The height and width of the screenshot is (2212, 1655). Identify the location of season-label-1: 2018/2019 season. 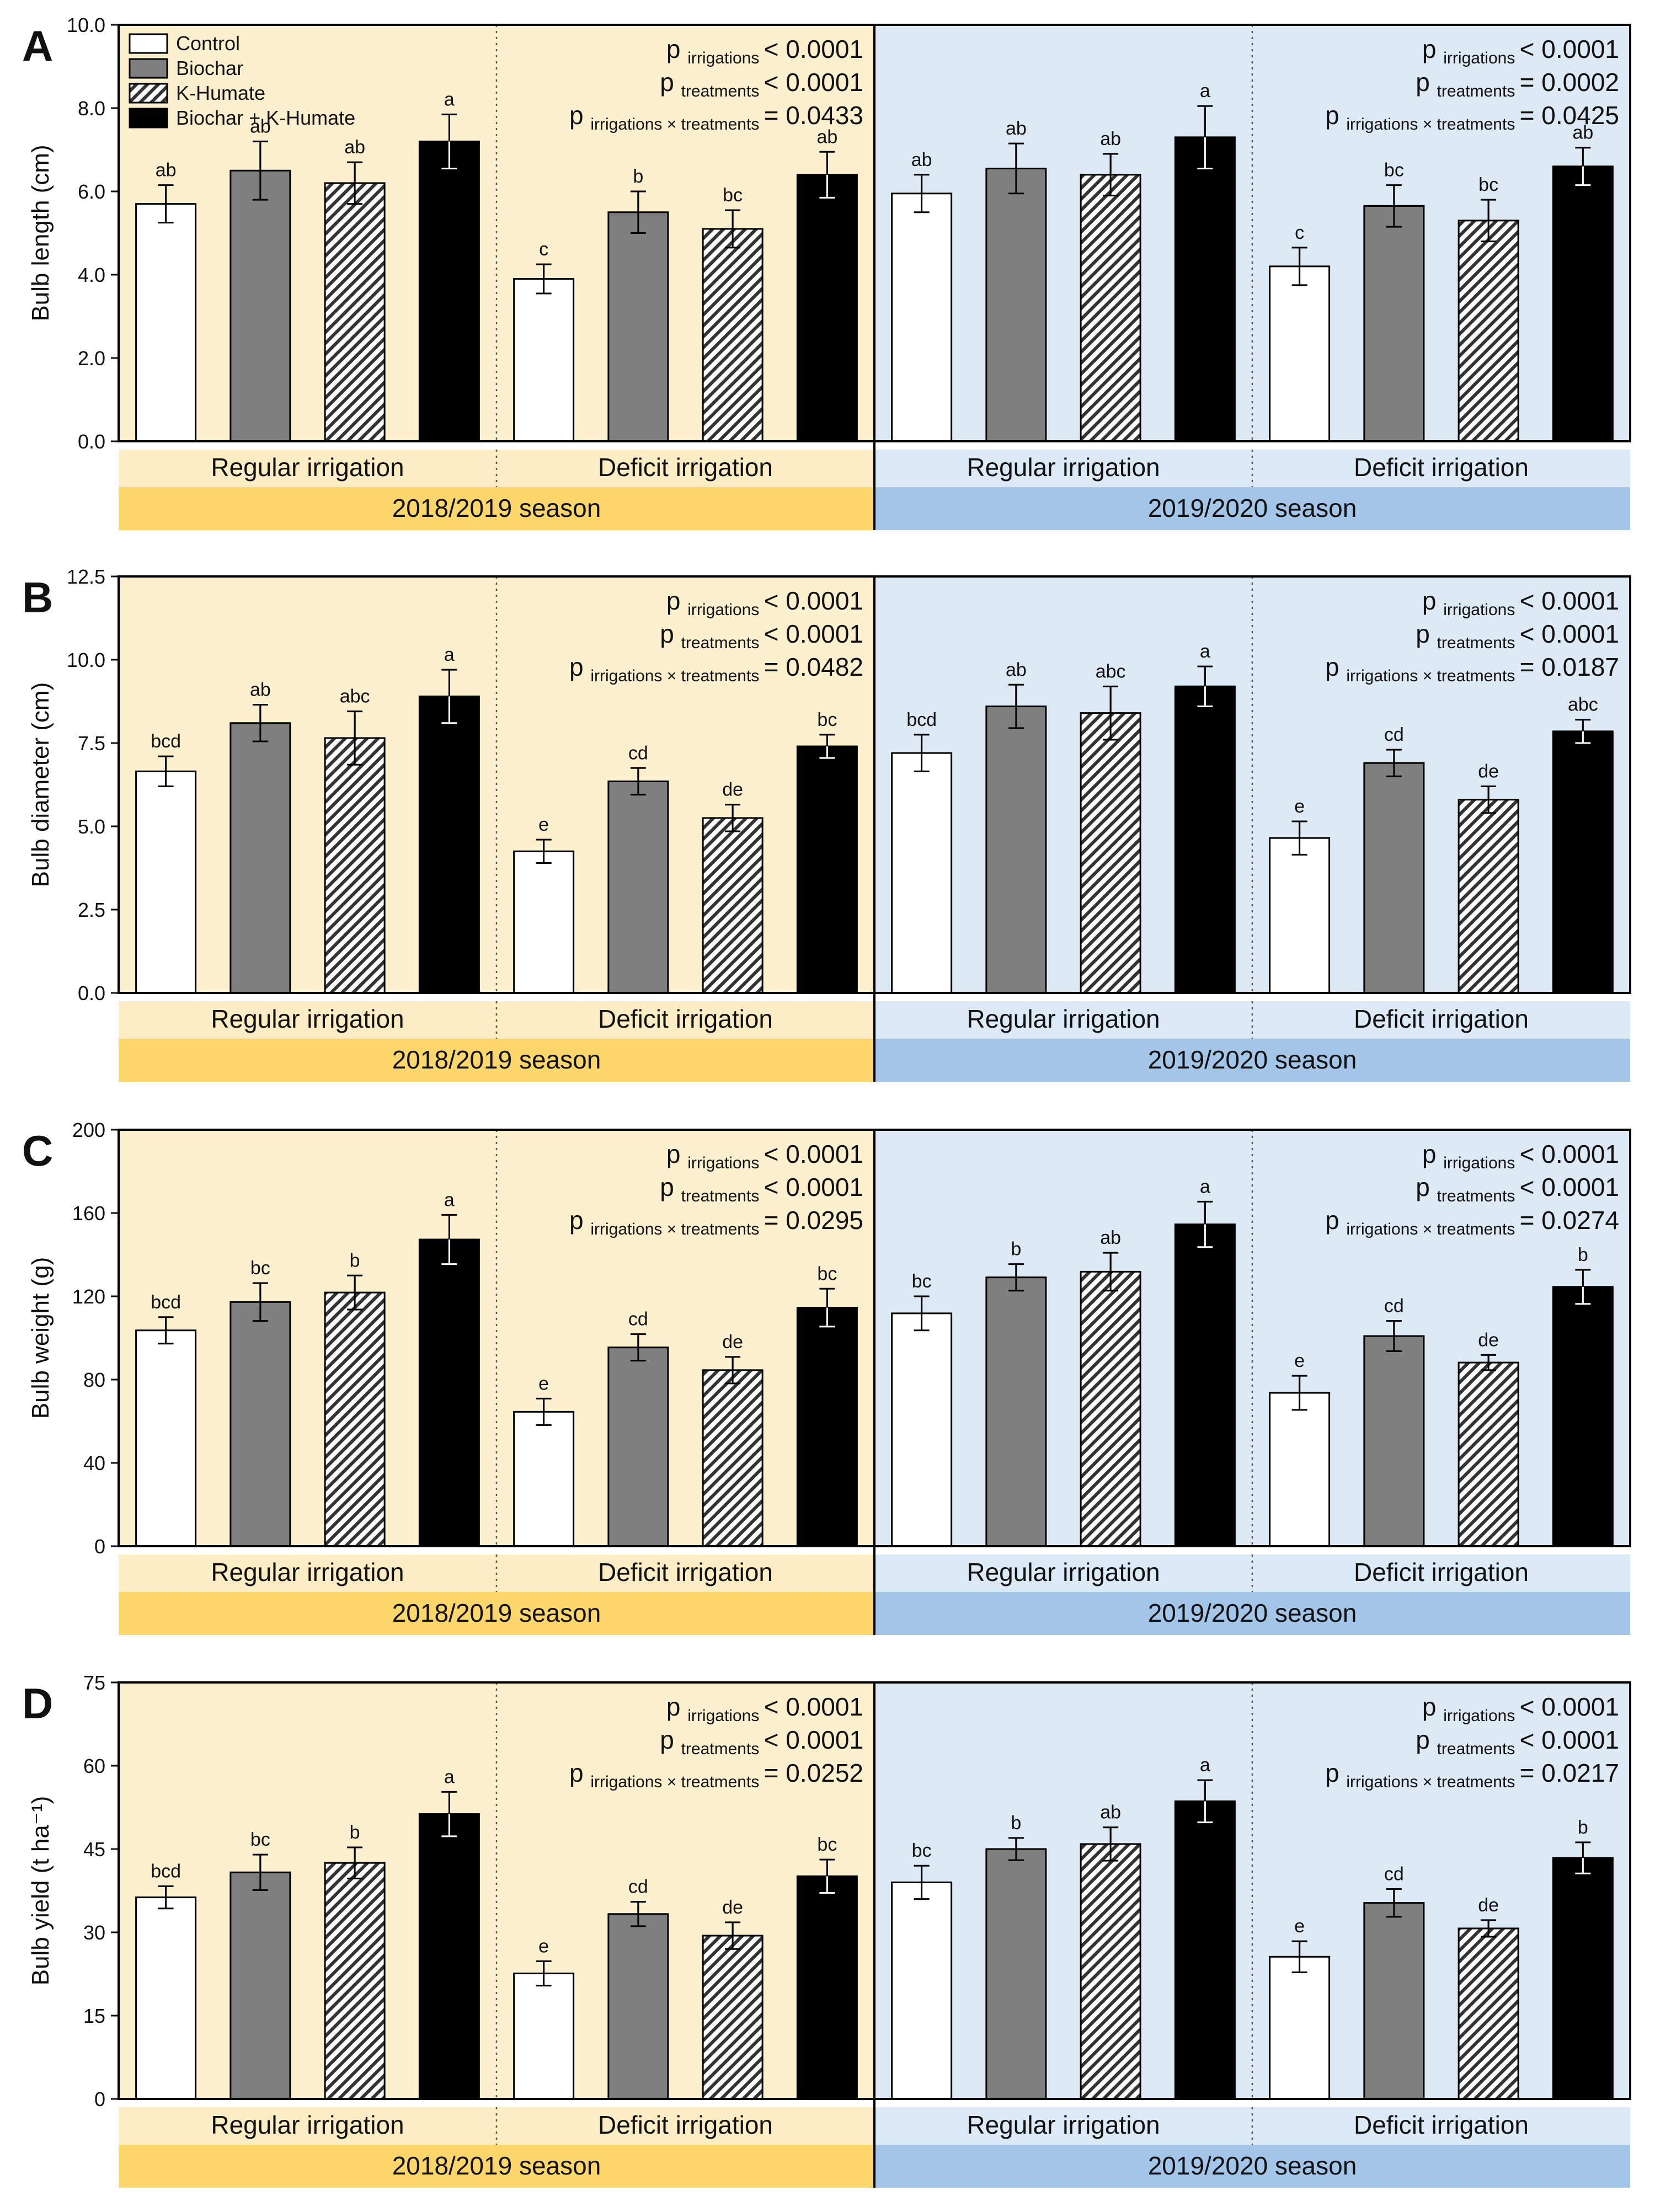
(496, 2165).